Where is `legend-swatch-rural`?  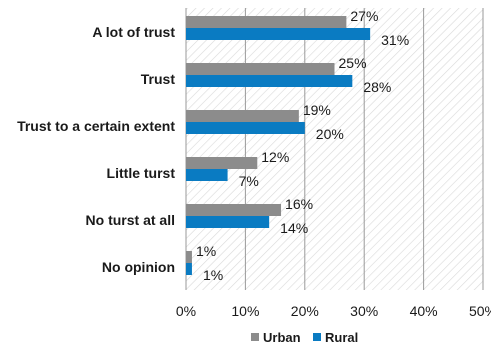 legend-swatch-rural is located at coordinates (317, 337).